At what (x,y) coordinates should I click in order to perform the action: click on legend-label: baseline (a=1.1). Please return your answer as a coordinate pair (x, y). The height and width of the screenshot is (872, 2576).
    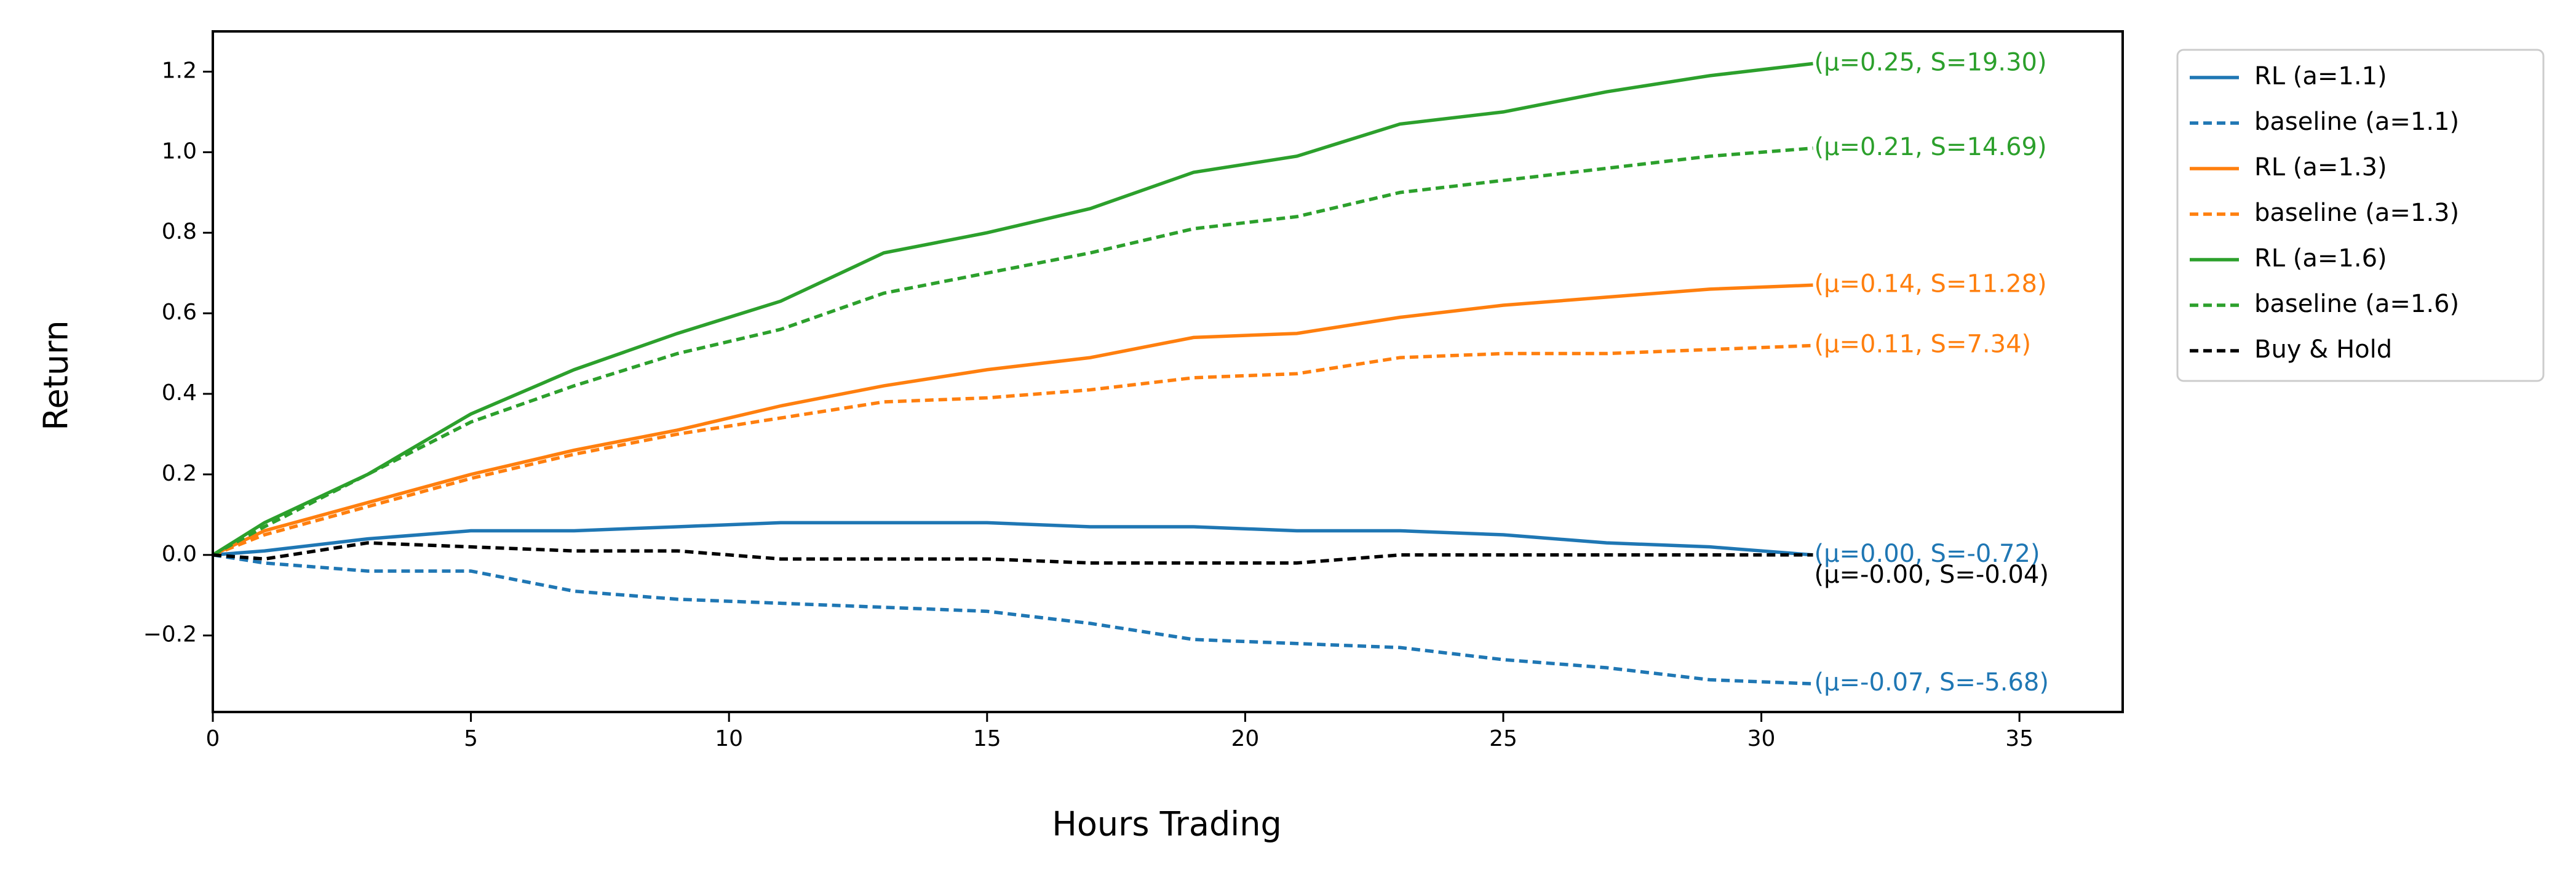
    Looking at the image, I should click on (2356, 122).